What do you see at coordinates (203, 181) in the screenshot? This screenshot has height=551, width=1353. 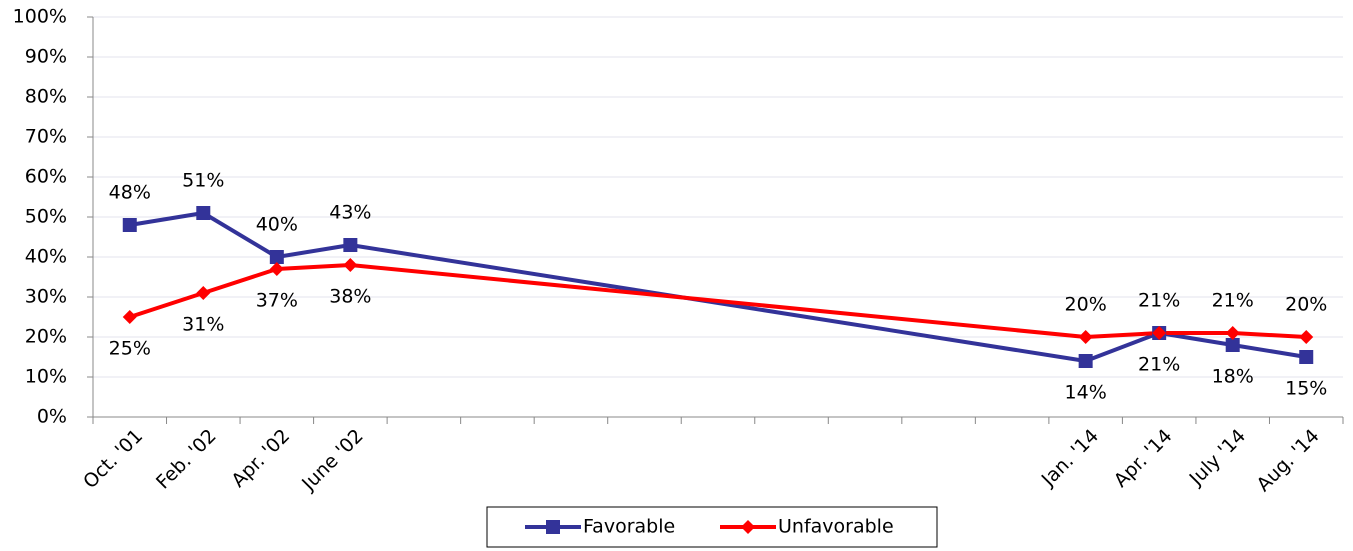 I see `data-label: 51%` at bounding box center [203, 181].